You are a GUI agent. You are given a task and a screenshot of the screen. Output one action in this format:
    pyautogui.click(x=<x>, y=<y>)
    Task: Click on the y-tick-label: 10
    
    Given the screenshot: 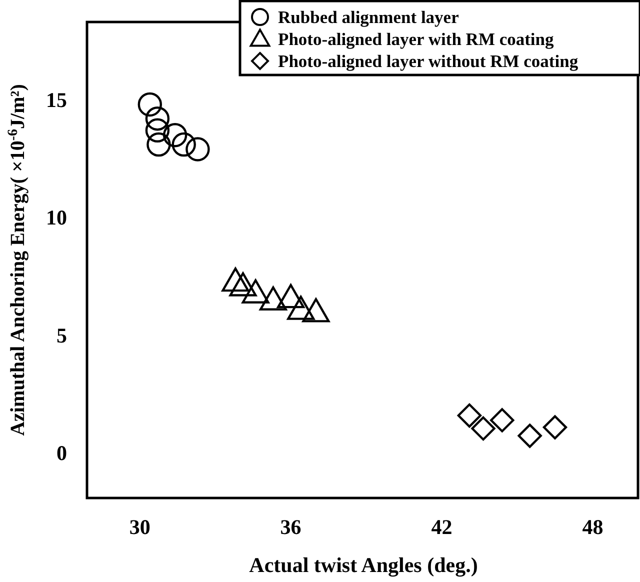 What is the action you would take?
    pyautogui.click(x=56, y=218)
    